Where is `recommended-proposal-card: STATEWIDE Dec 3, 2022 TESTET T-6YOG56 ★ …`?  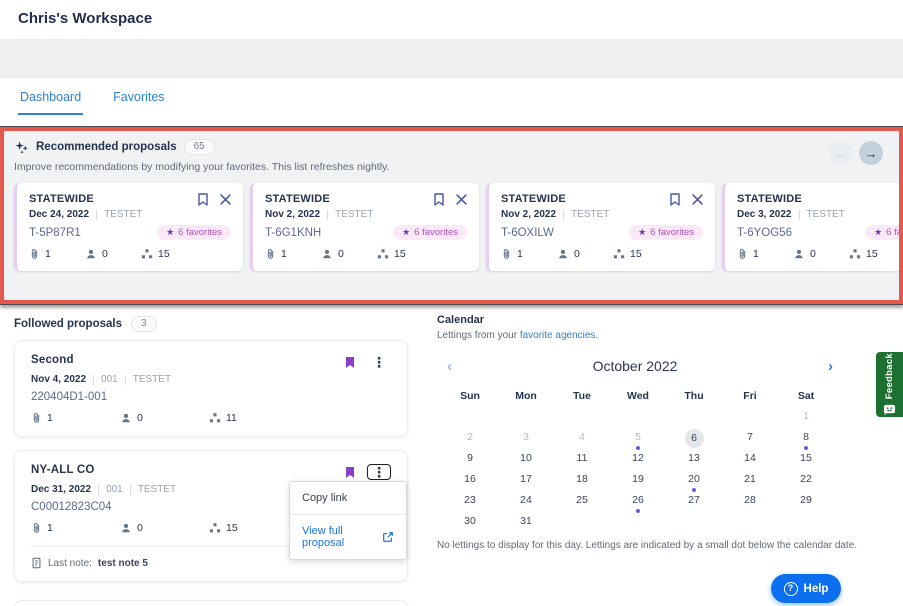 recommended-proposal-card: STATEWIDE Dec 3, 2022 TESTET T-6YOG56 ★ … is located at coordinates (810, 227).